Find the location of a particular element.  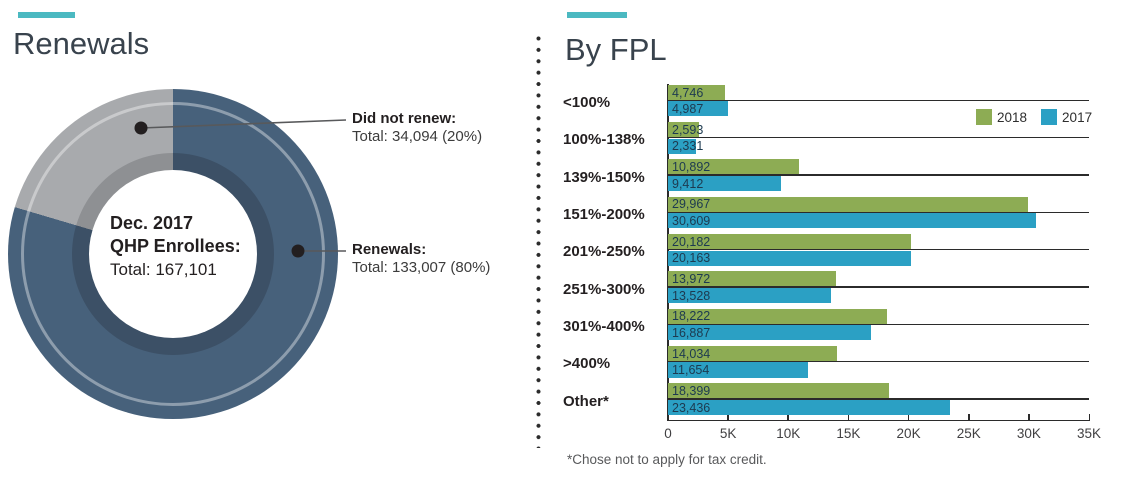

fpl-bar-group: 14,034 11,654 is located at coordinates (878, 363).